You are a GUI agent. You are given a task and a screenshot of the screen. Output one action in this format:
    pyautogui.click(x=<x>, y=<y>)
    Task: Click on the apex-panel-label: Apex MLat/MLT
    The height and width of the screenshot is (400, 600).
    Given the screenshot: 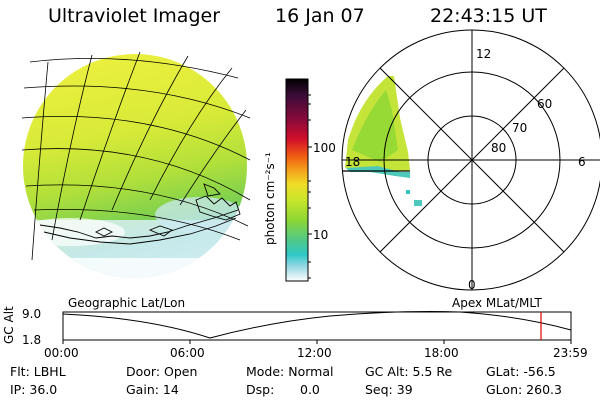 What is the action you would take?
    pyautogui.click(x=497, y=303)
    